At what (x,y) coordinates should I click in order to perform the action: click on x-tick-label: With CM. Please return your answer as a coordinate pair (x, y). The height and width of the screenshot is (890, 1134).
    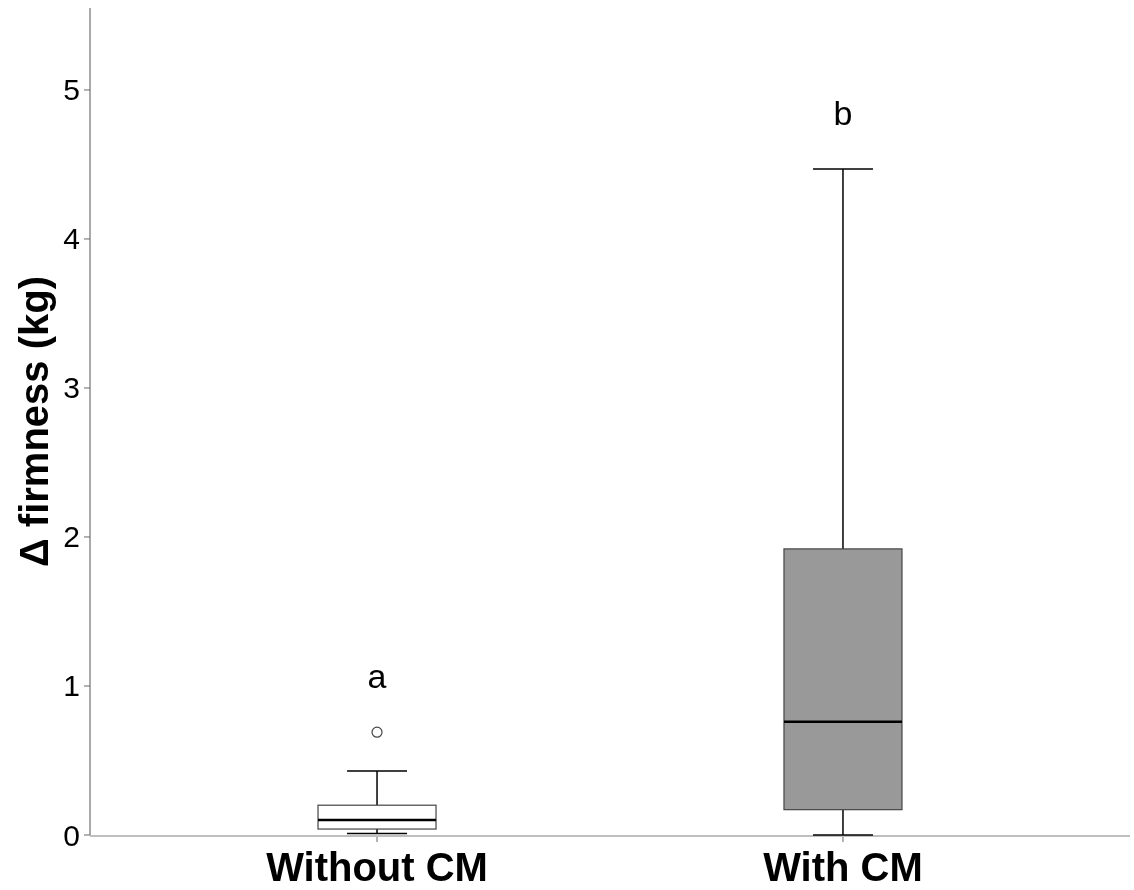
    Looking at the image, I should click on (843, 867).